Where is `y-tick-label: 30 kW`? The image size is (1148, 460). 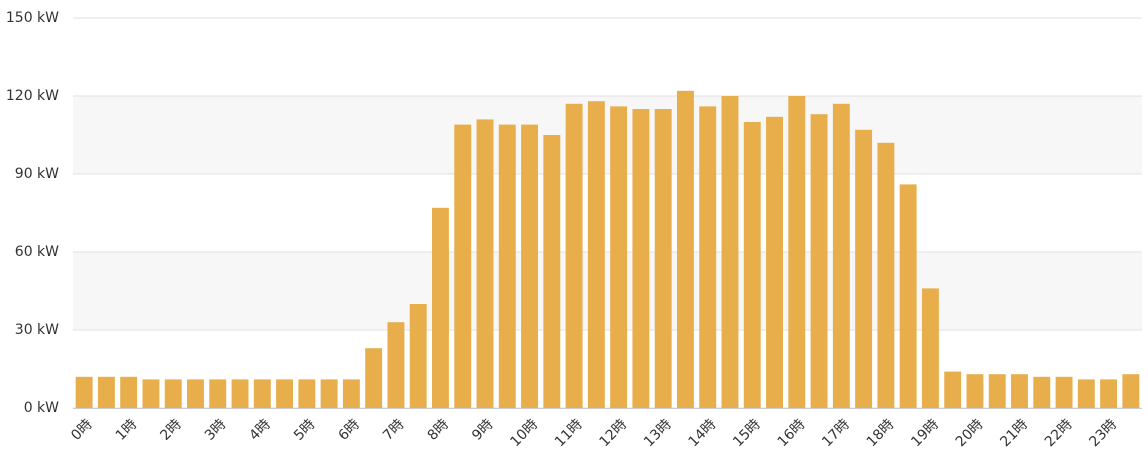
y-tick-label: 30 kW is located at coordinates (37, 330).